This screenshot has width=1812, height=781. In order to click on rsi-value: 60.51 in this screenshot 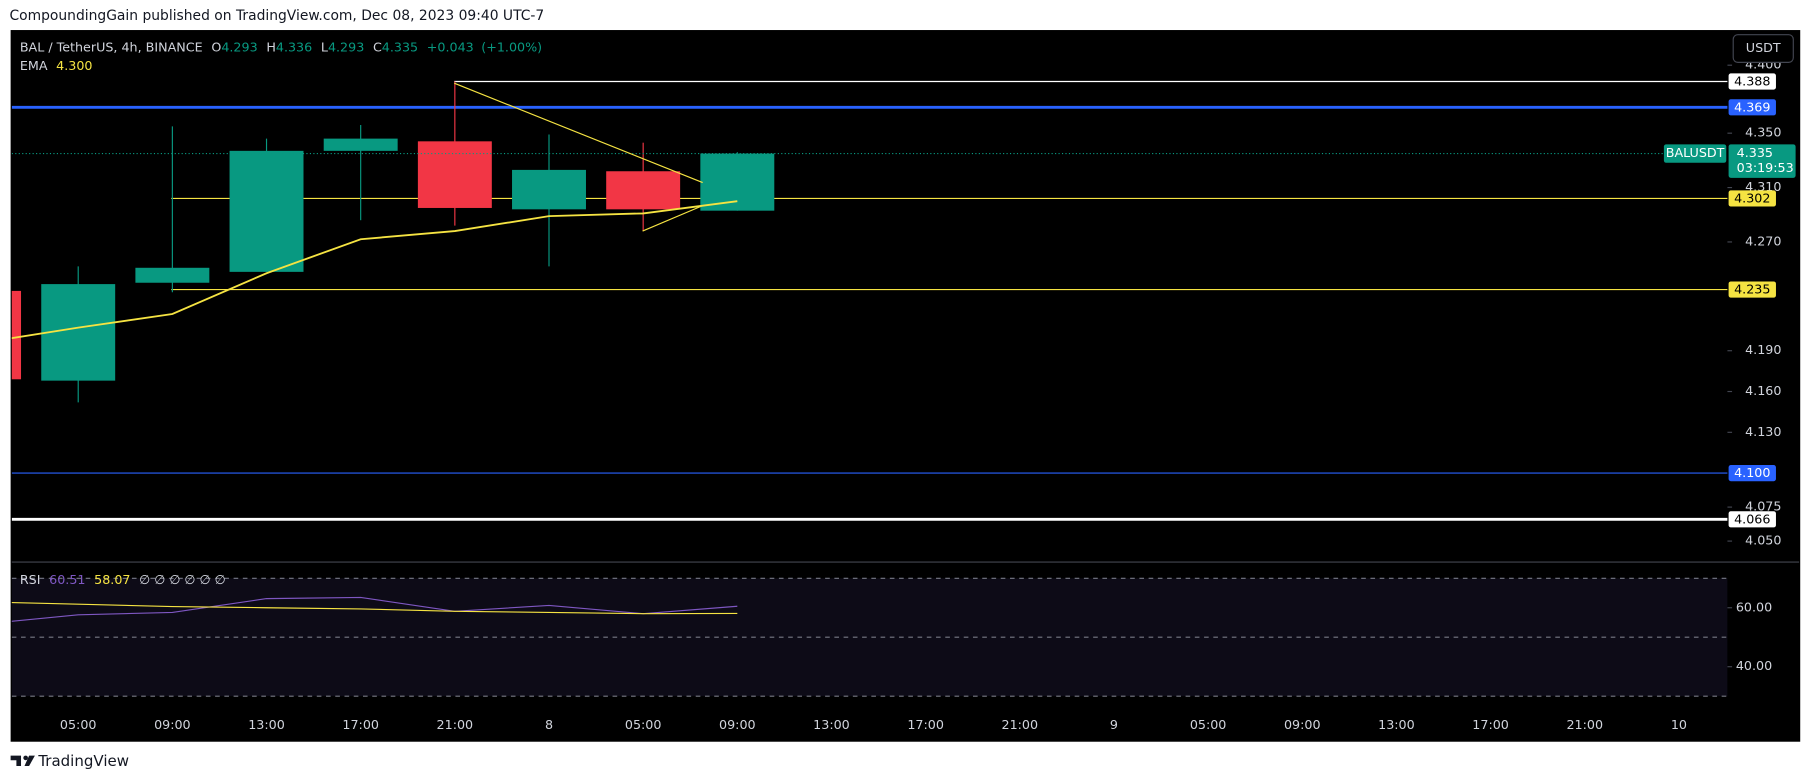, I will do `click(67, 578)`.